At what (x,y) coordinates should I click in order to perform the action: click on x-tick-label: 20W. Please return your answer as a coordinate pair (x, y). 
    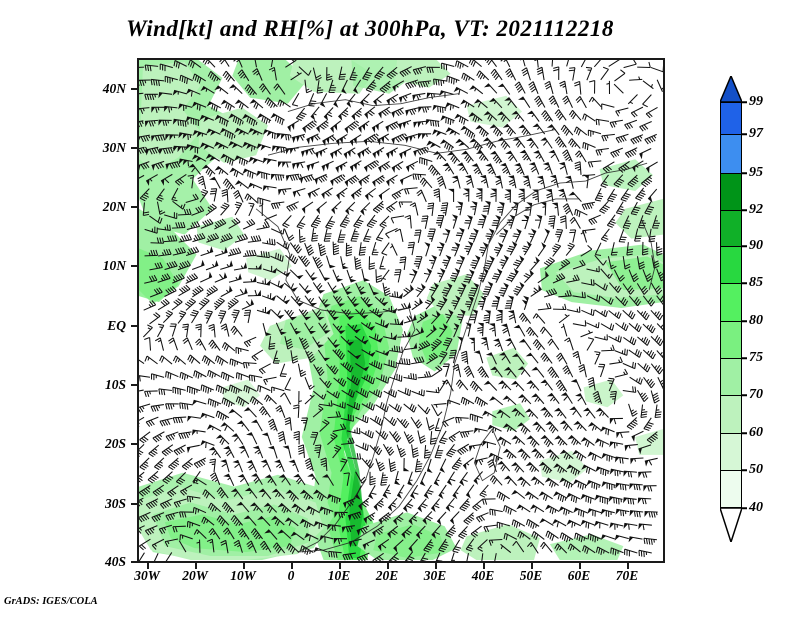
    Looking at the image, I should click on (195, 575).